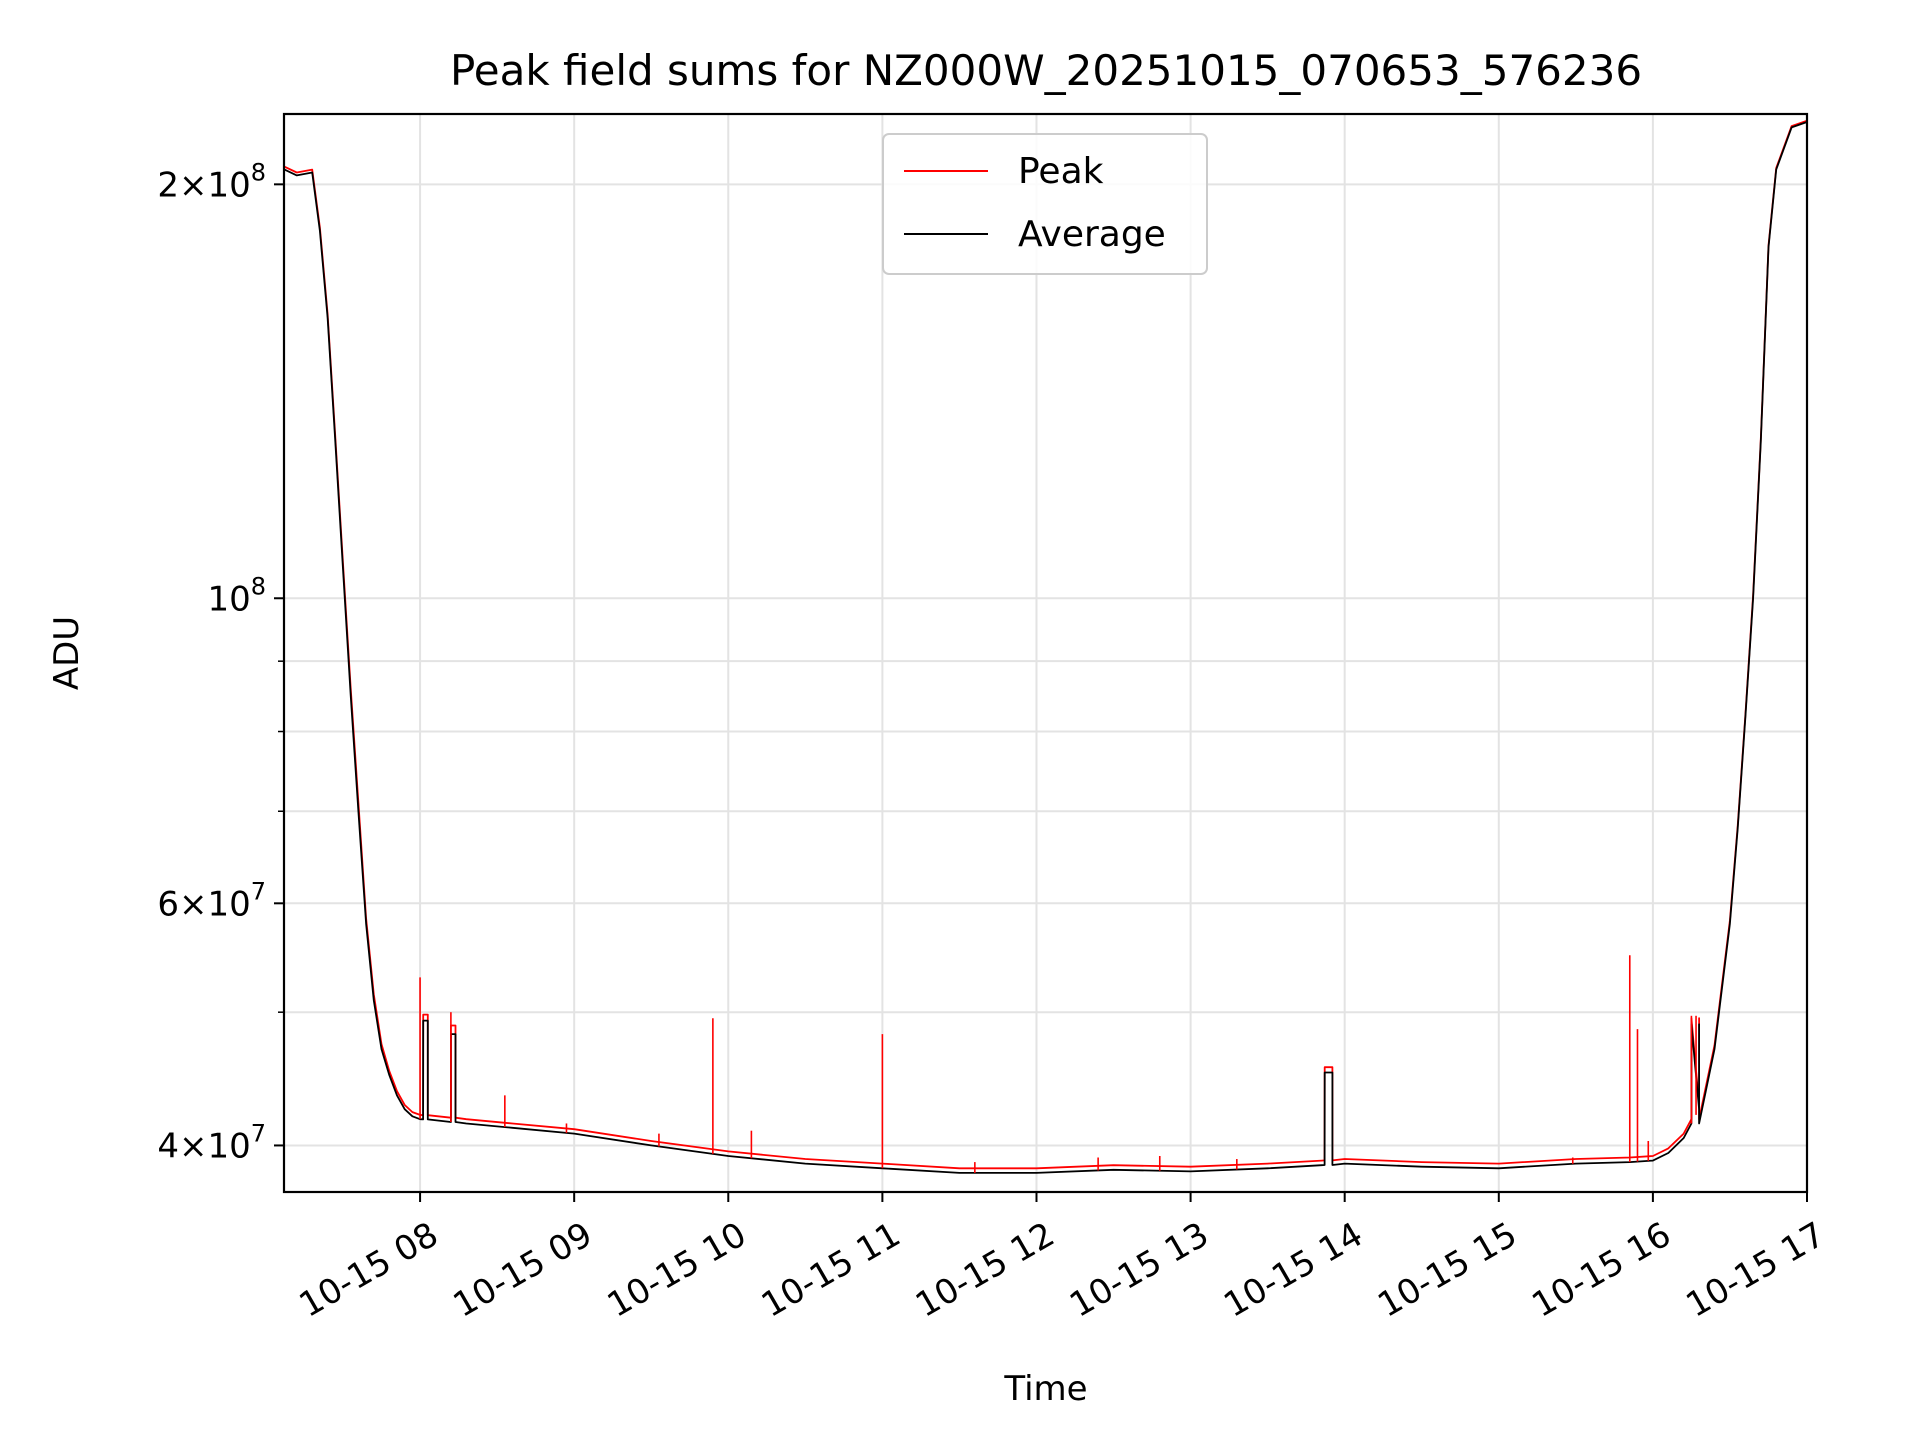  I want to click on y-tick-label: 6×107, so click(211, 900).